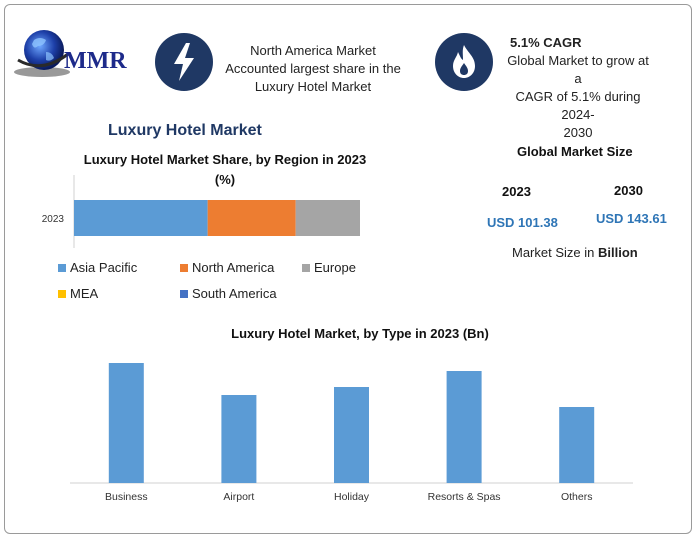 The height and width of the screenshot is (541, 698). What do you see at coordinates (238, 497) in the screenshot?
I see `tick-label: Airport` at bounding box center [238, 497].